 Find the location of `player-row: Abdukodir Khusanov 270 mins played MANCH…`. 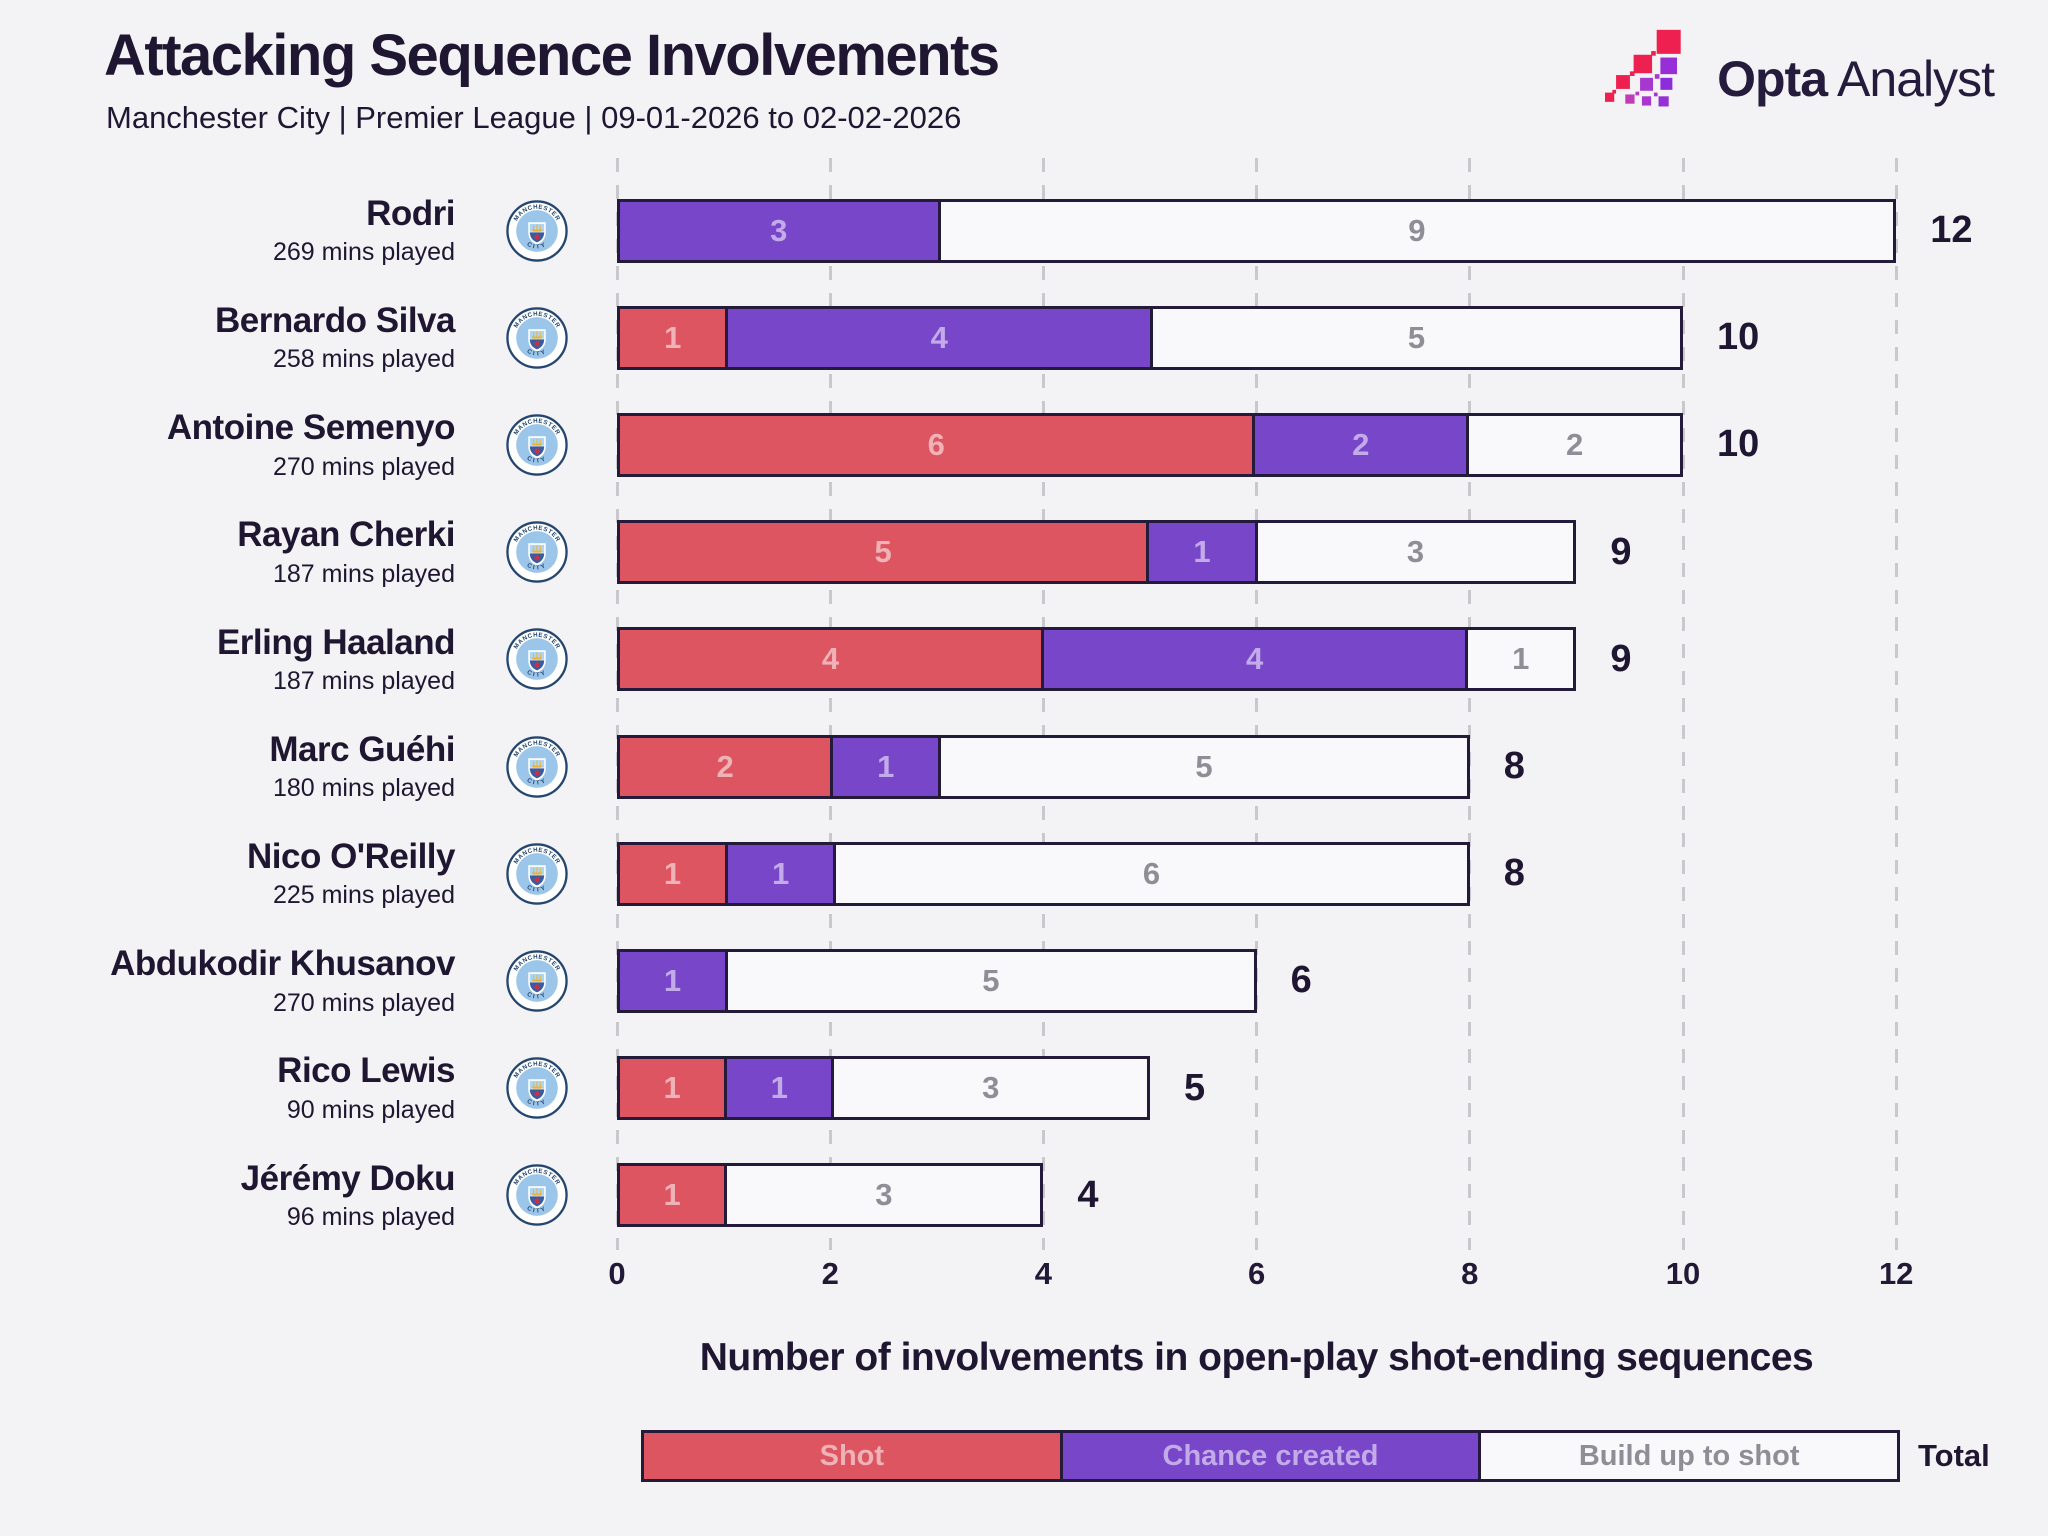

player-row: Abdukodir Khusanov 270 mins played MANCH… is located at coordinates (1024, 980).